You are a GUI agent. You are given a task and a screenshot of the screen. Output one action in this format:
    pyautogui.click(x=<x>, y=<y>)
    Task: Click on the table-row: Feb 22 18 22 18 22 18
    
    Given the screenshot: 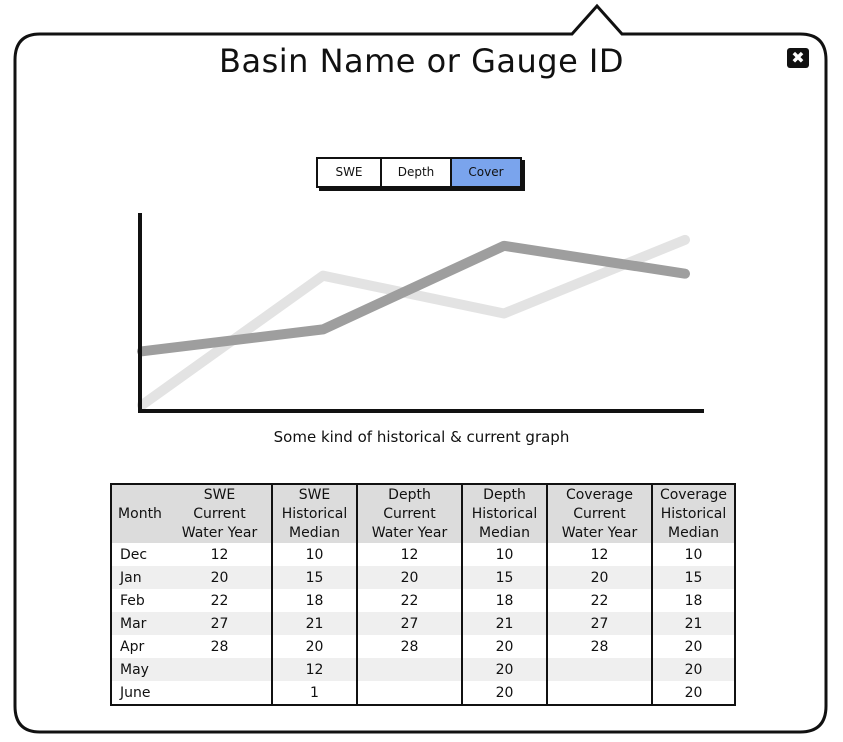 What is the action you would take?
    pyautogui.click(x=423, y=600)
    